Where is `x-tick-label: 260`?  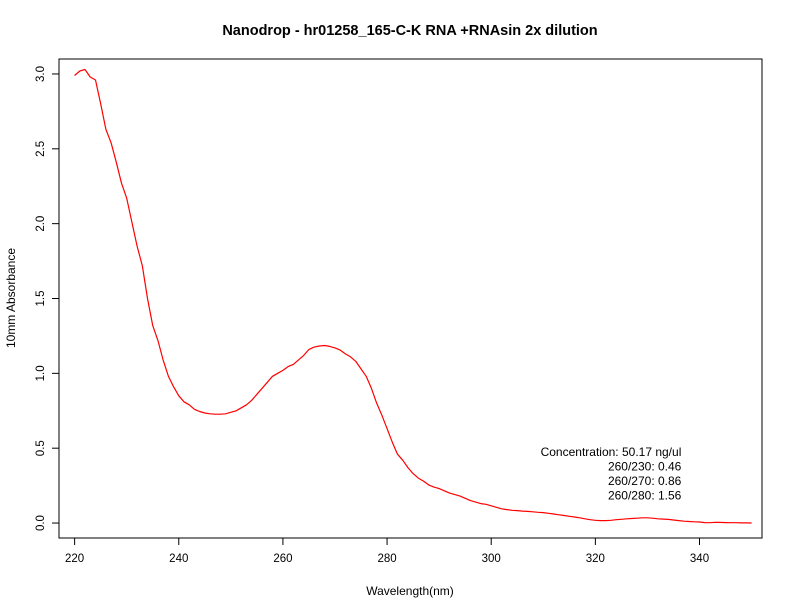 x-tick-label: 260 is located at coordinates (282, 559).